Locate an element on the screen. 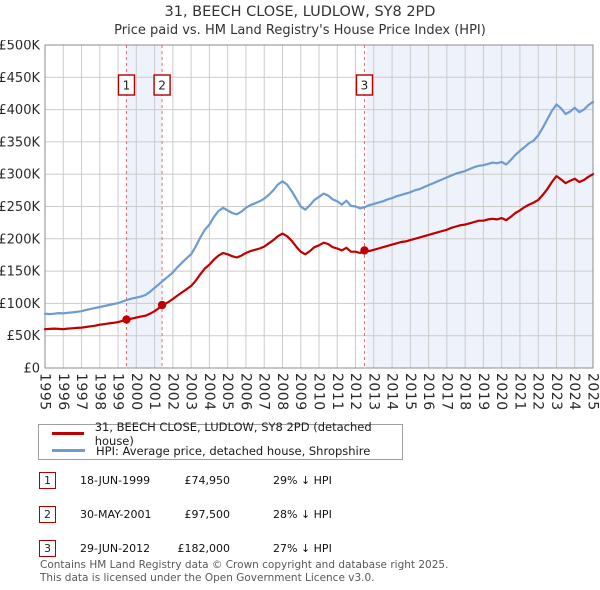 The width and height of the screenshot is (600, 590). transaction-marker-3: 3 is located at coordinates (47, 548).